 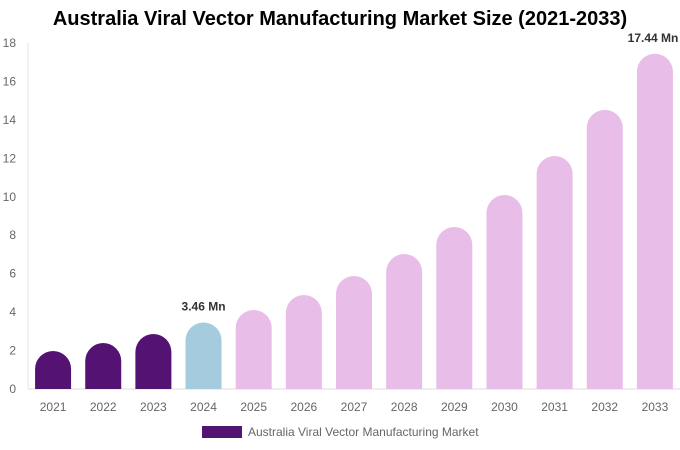 What do you see at coordinates (10, 43) in the screenshot?
I see `y-tick-label: 18` at bounding box center [10, 43].